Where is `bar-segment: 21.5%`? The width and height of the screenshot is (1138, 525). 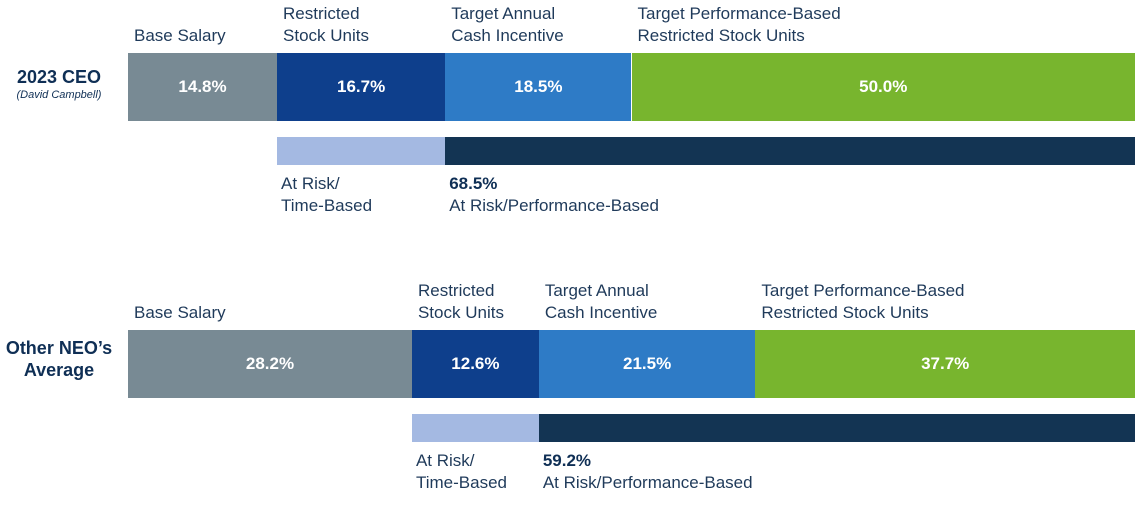 bar-segment: 21.5% is located at coordinates (647, 364).